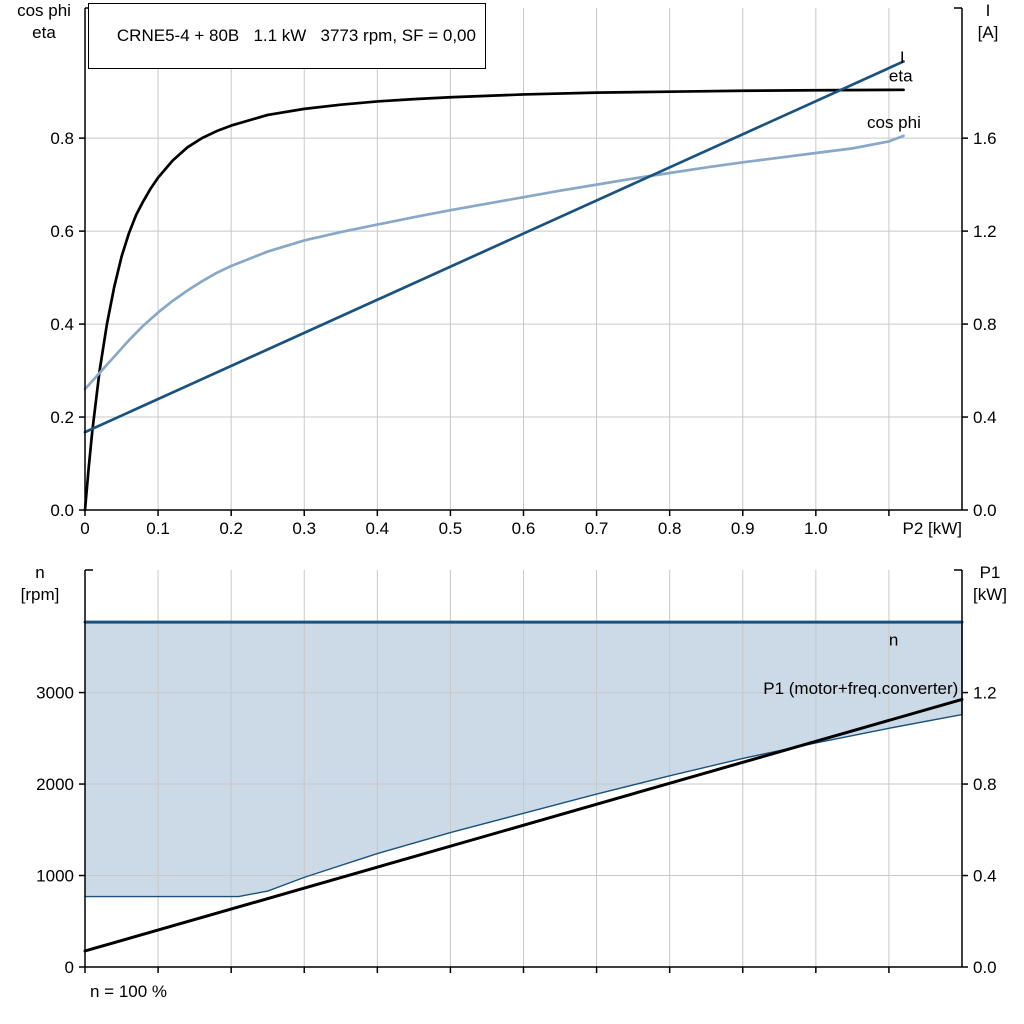 The width and height of the screenshot is (1024, 1024). Describe the element at coordinates (62, 417) in the screenshot. I see `left-tick-label: 0.2` at that location.